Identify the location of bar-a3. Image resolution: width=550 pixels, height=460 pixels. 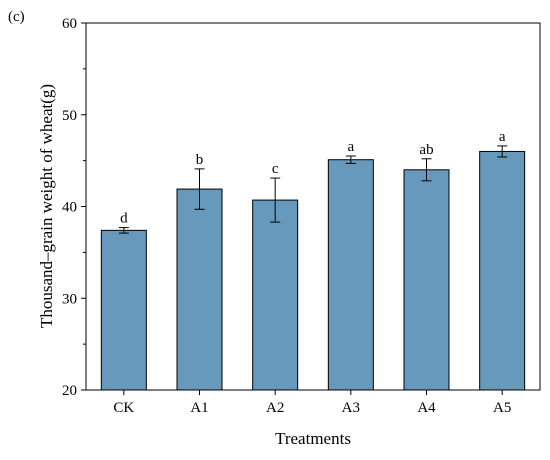
(350, 275).